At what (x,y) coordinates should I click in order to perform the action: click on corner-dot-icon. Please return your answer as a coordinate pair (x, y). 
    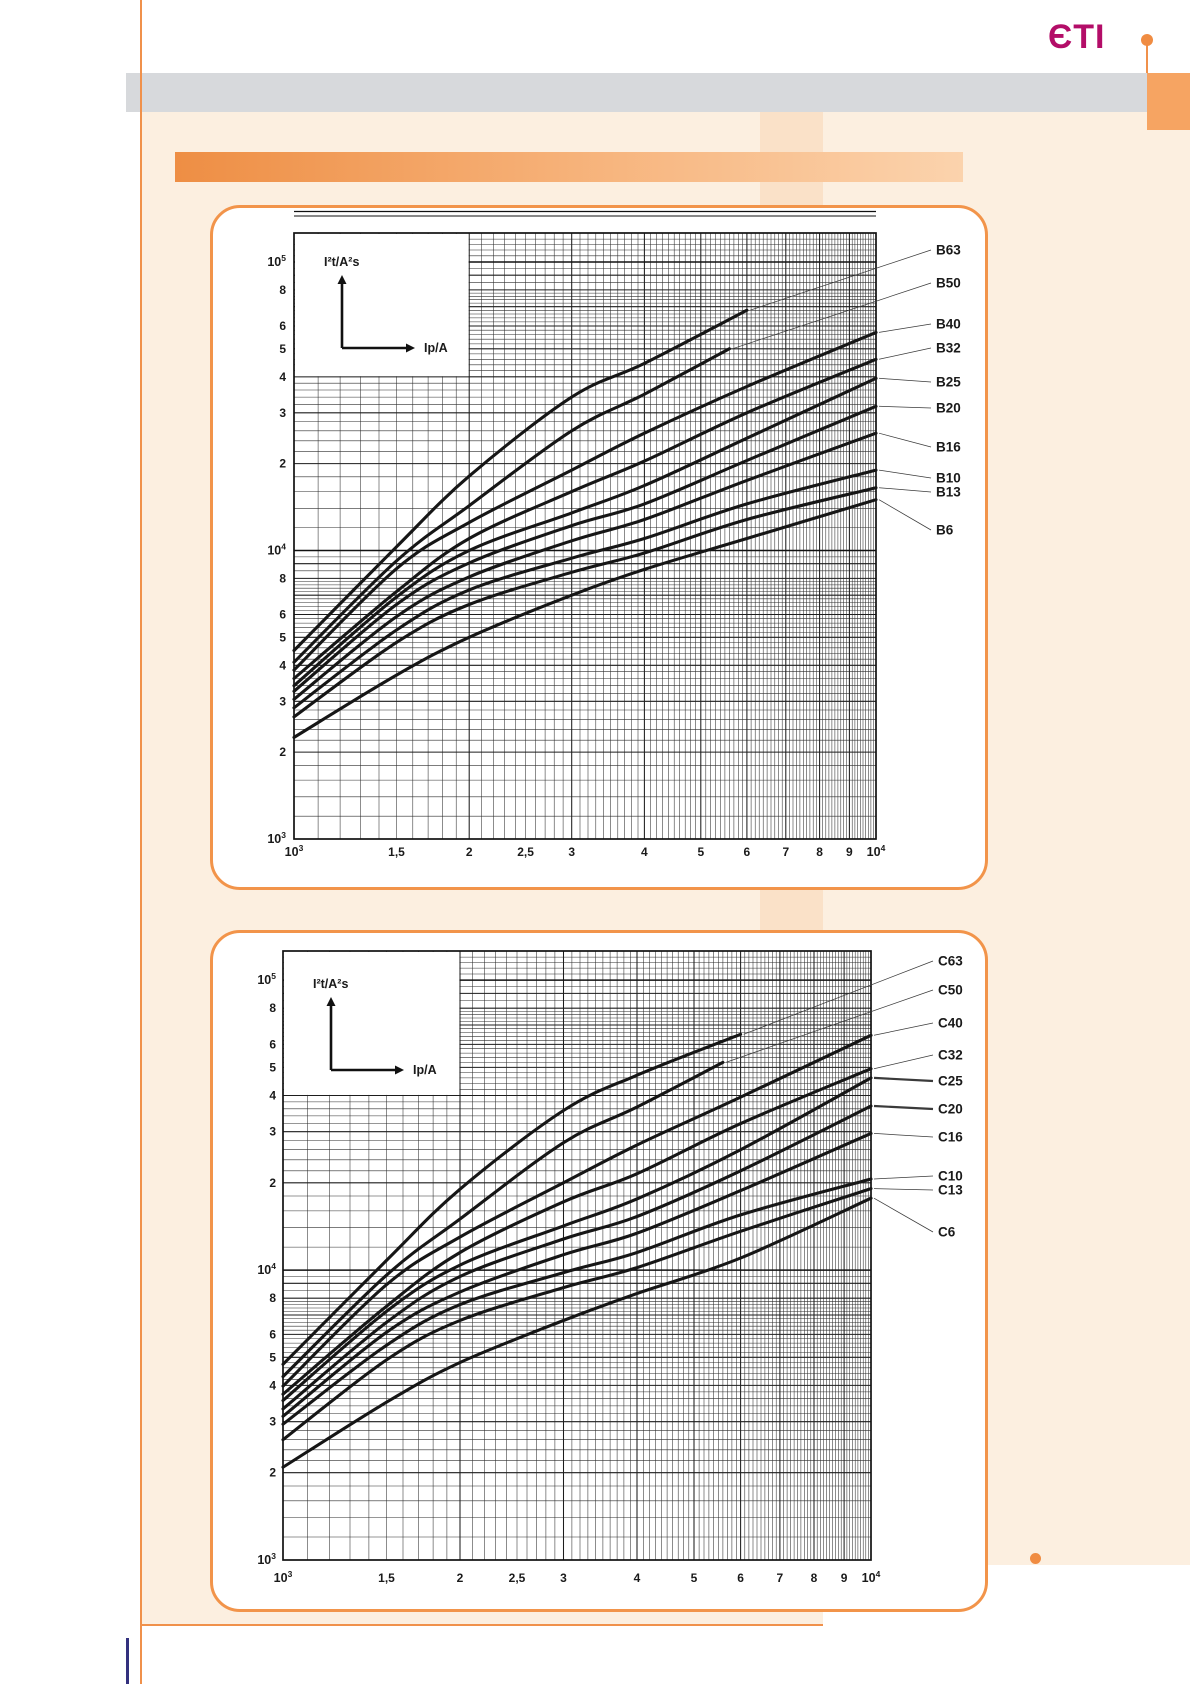
    Looking at the image, I should click on (1147, 40).